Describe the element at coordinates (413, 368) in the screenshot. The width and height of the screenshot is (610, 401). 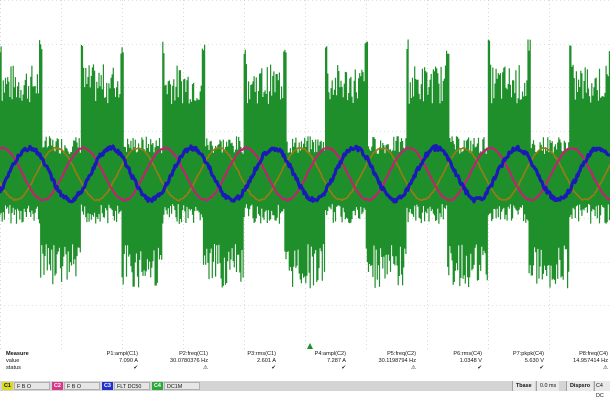
I see `measure-p5-status-icon: ⚠` at that location.